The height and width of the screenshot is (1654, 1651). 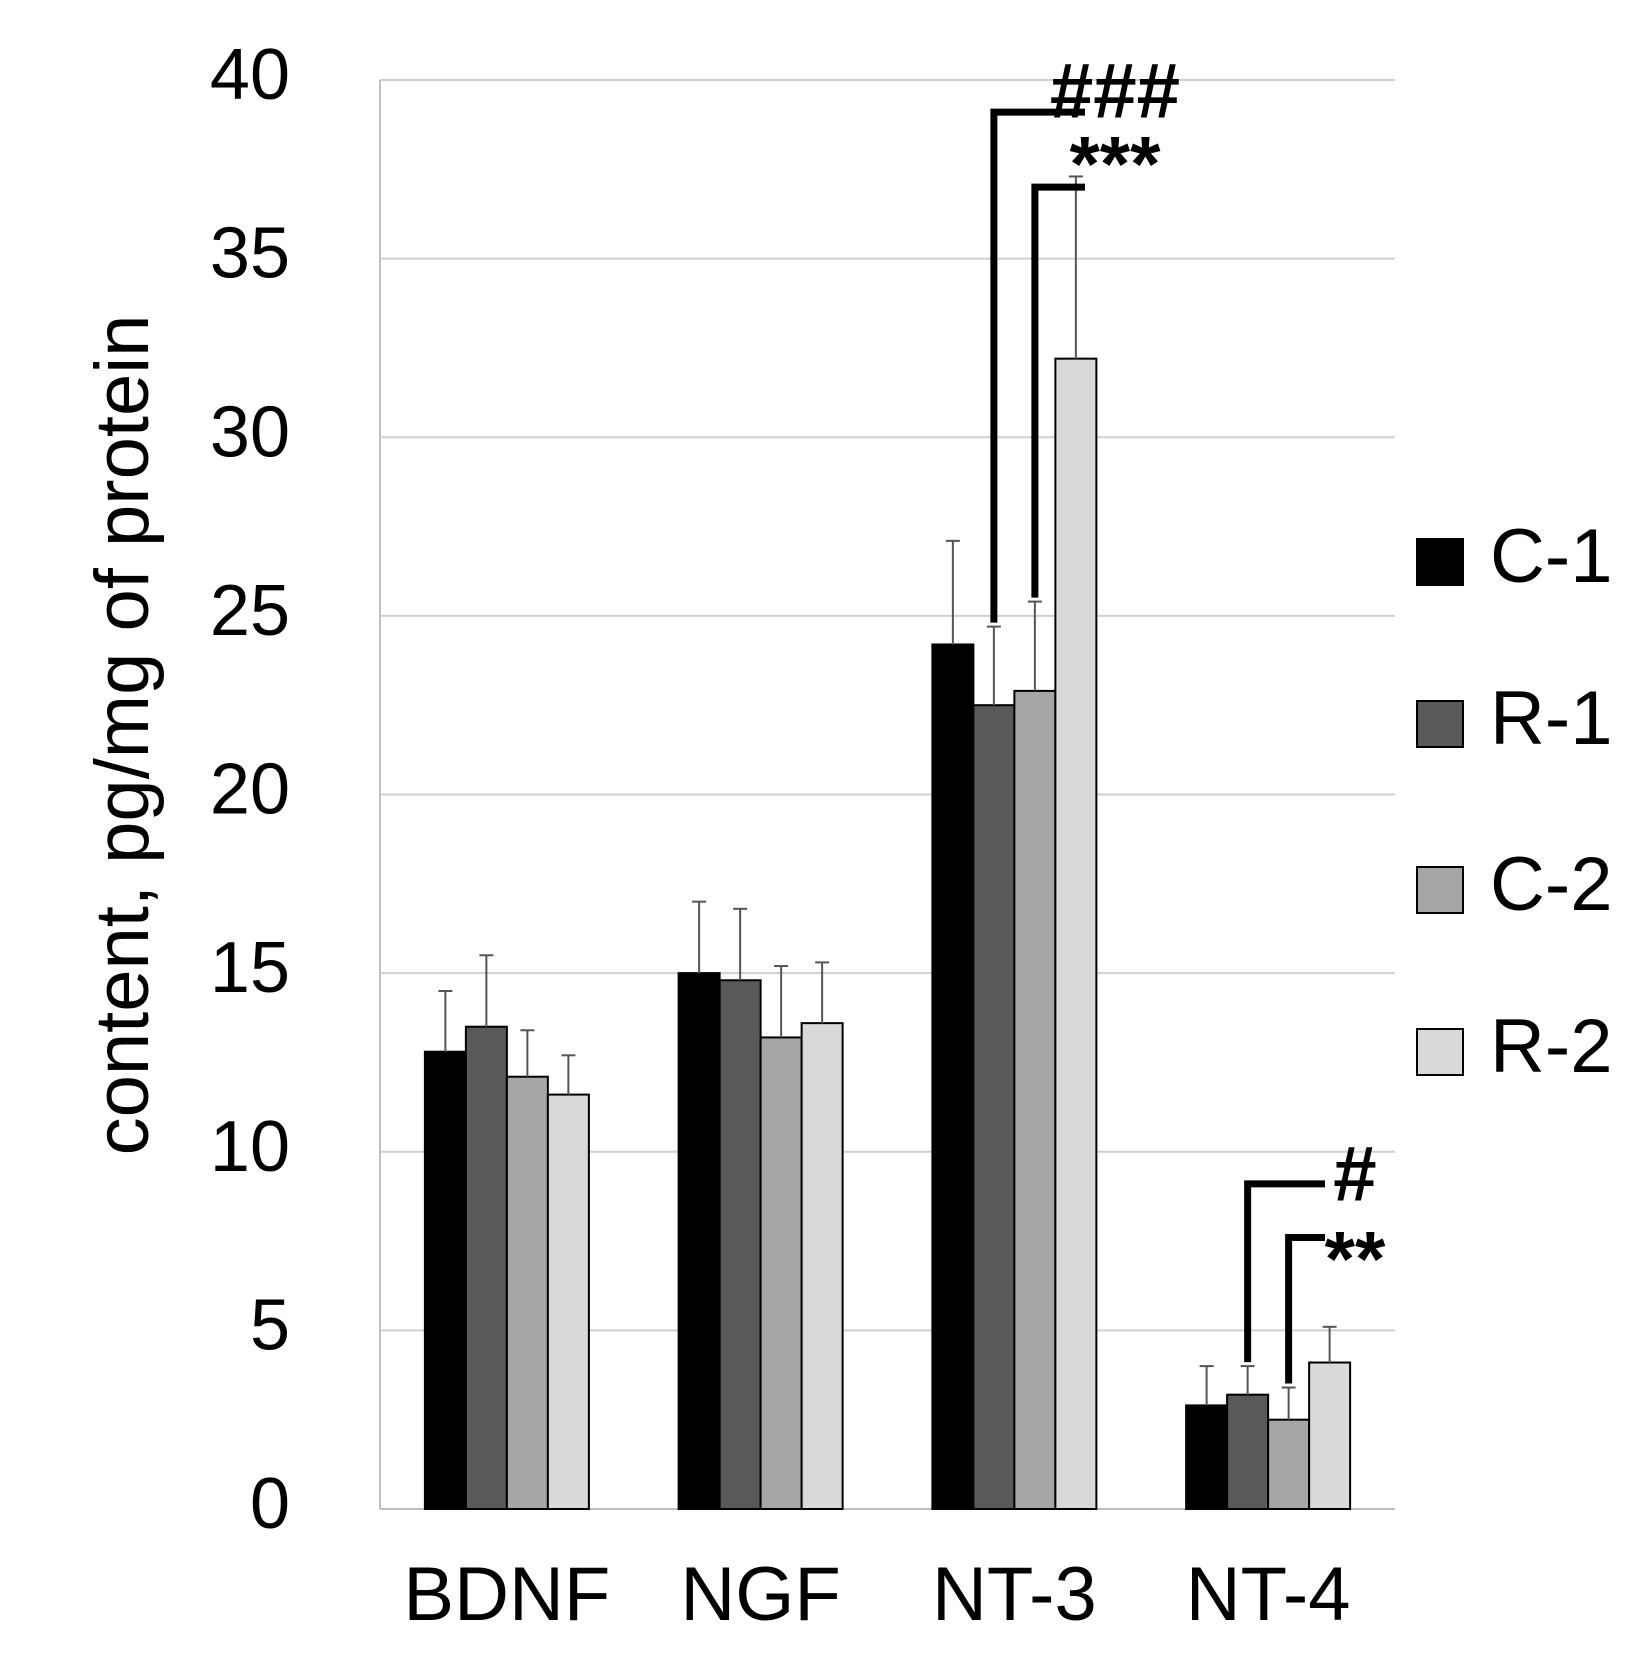 I want to click on legend: C-1 R-1 C-2 R-2, so click(x=1514, y=801).